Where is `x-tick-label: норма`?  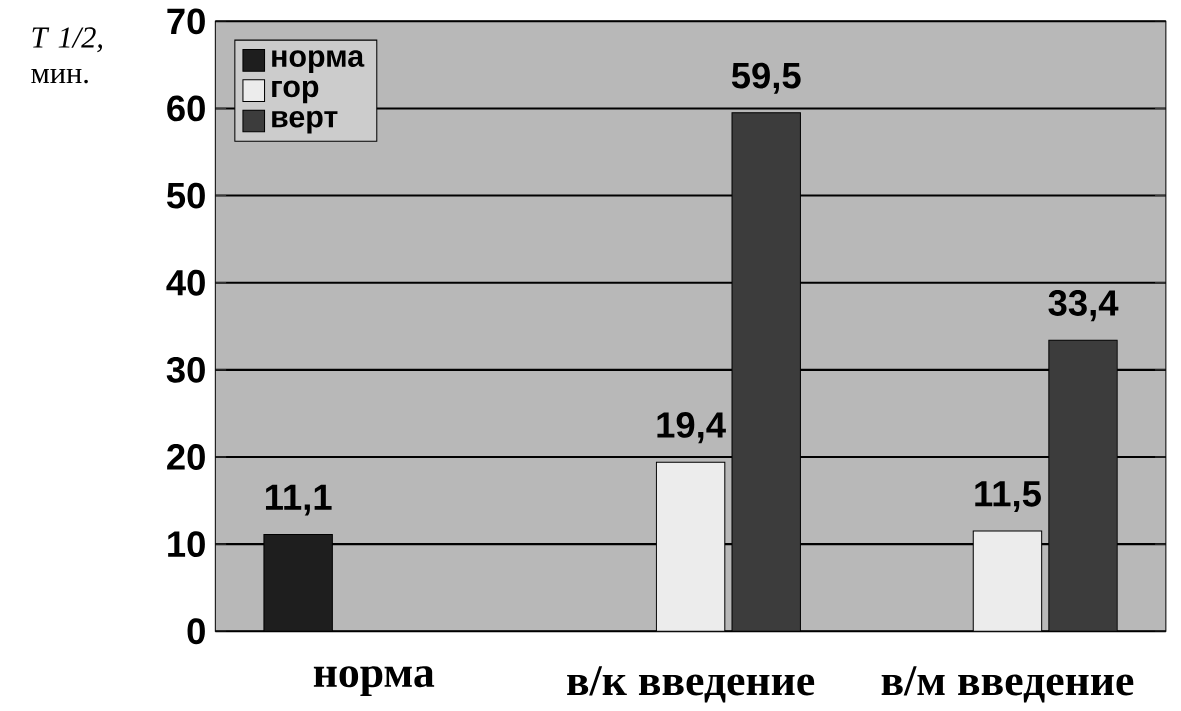 x-tick-label: норма is located at coordinates (374, 681).